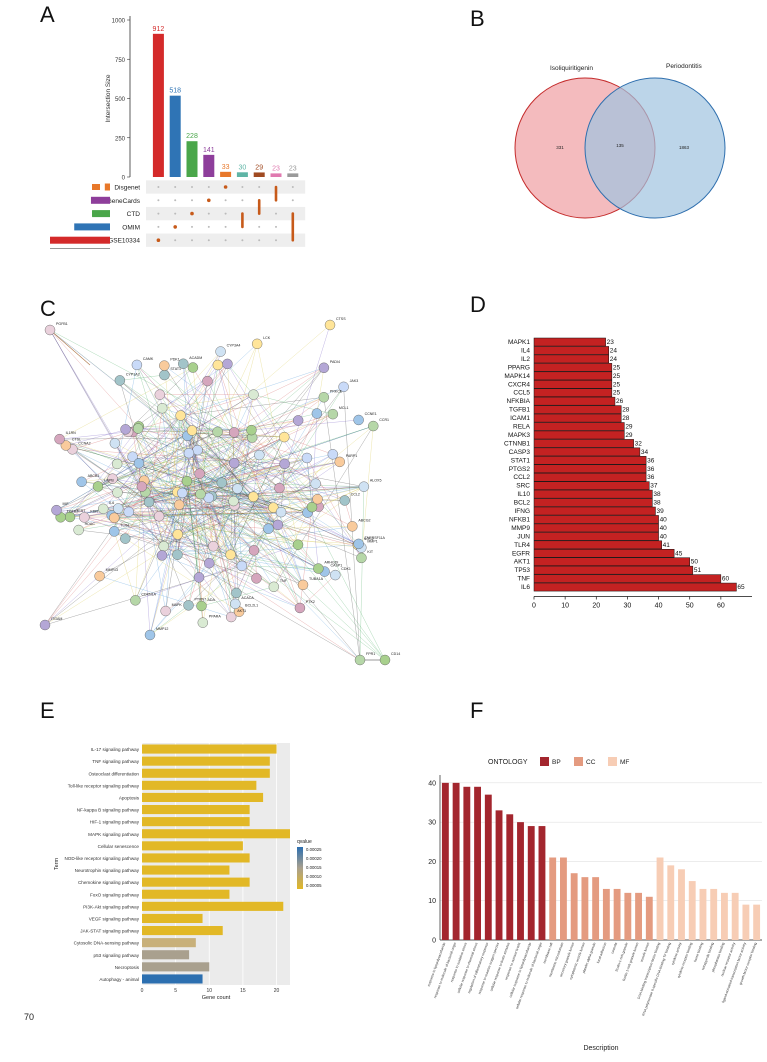 The width and height of the screenshot is (767, 1062). What do you see at coordinates (142, 991) in the screenshot?
I see `e-xtick-label: 0` at bounding box center [142, 991].